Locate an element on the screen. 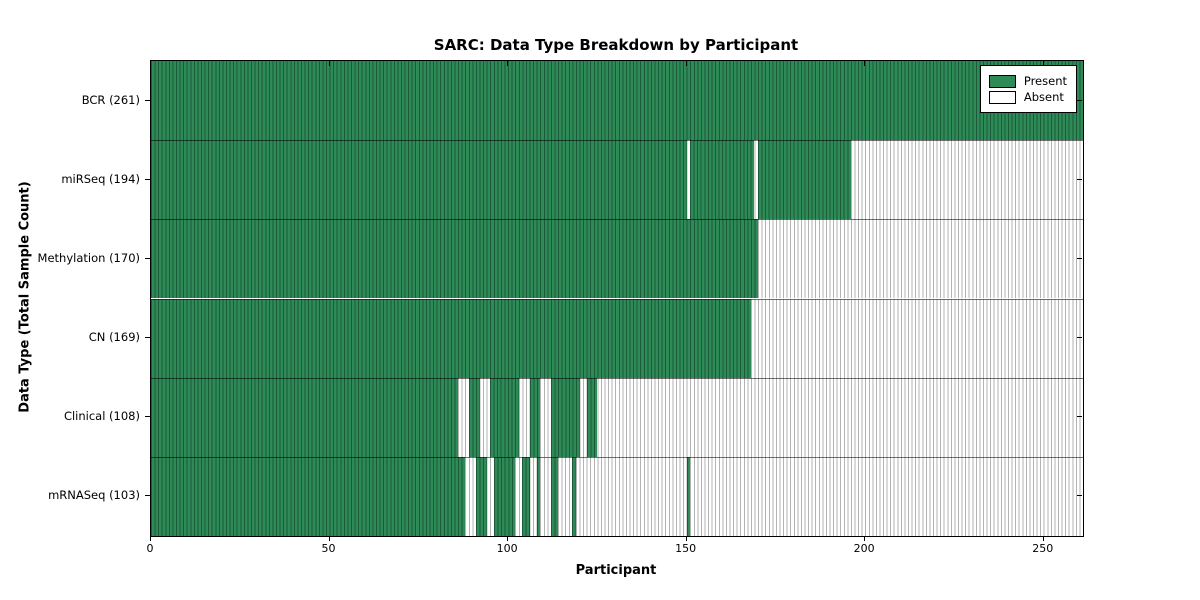  x-tick-label: 200 is located at coordinates (864, 548).